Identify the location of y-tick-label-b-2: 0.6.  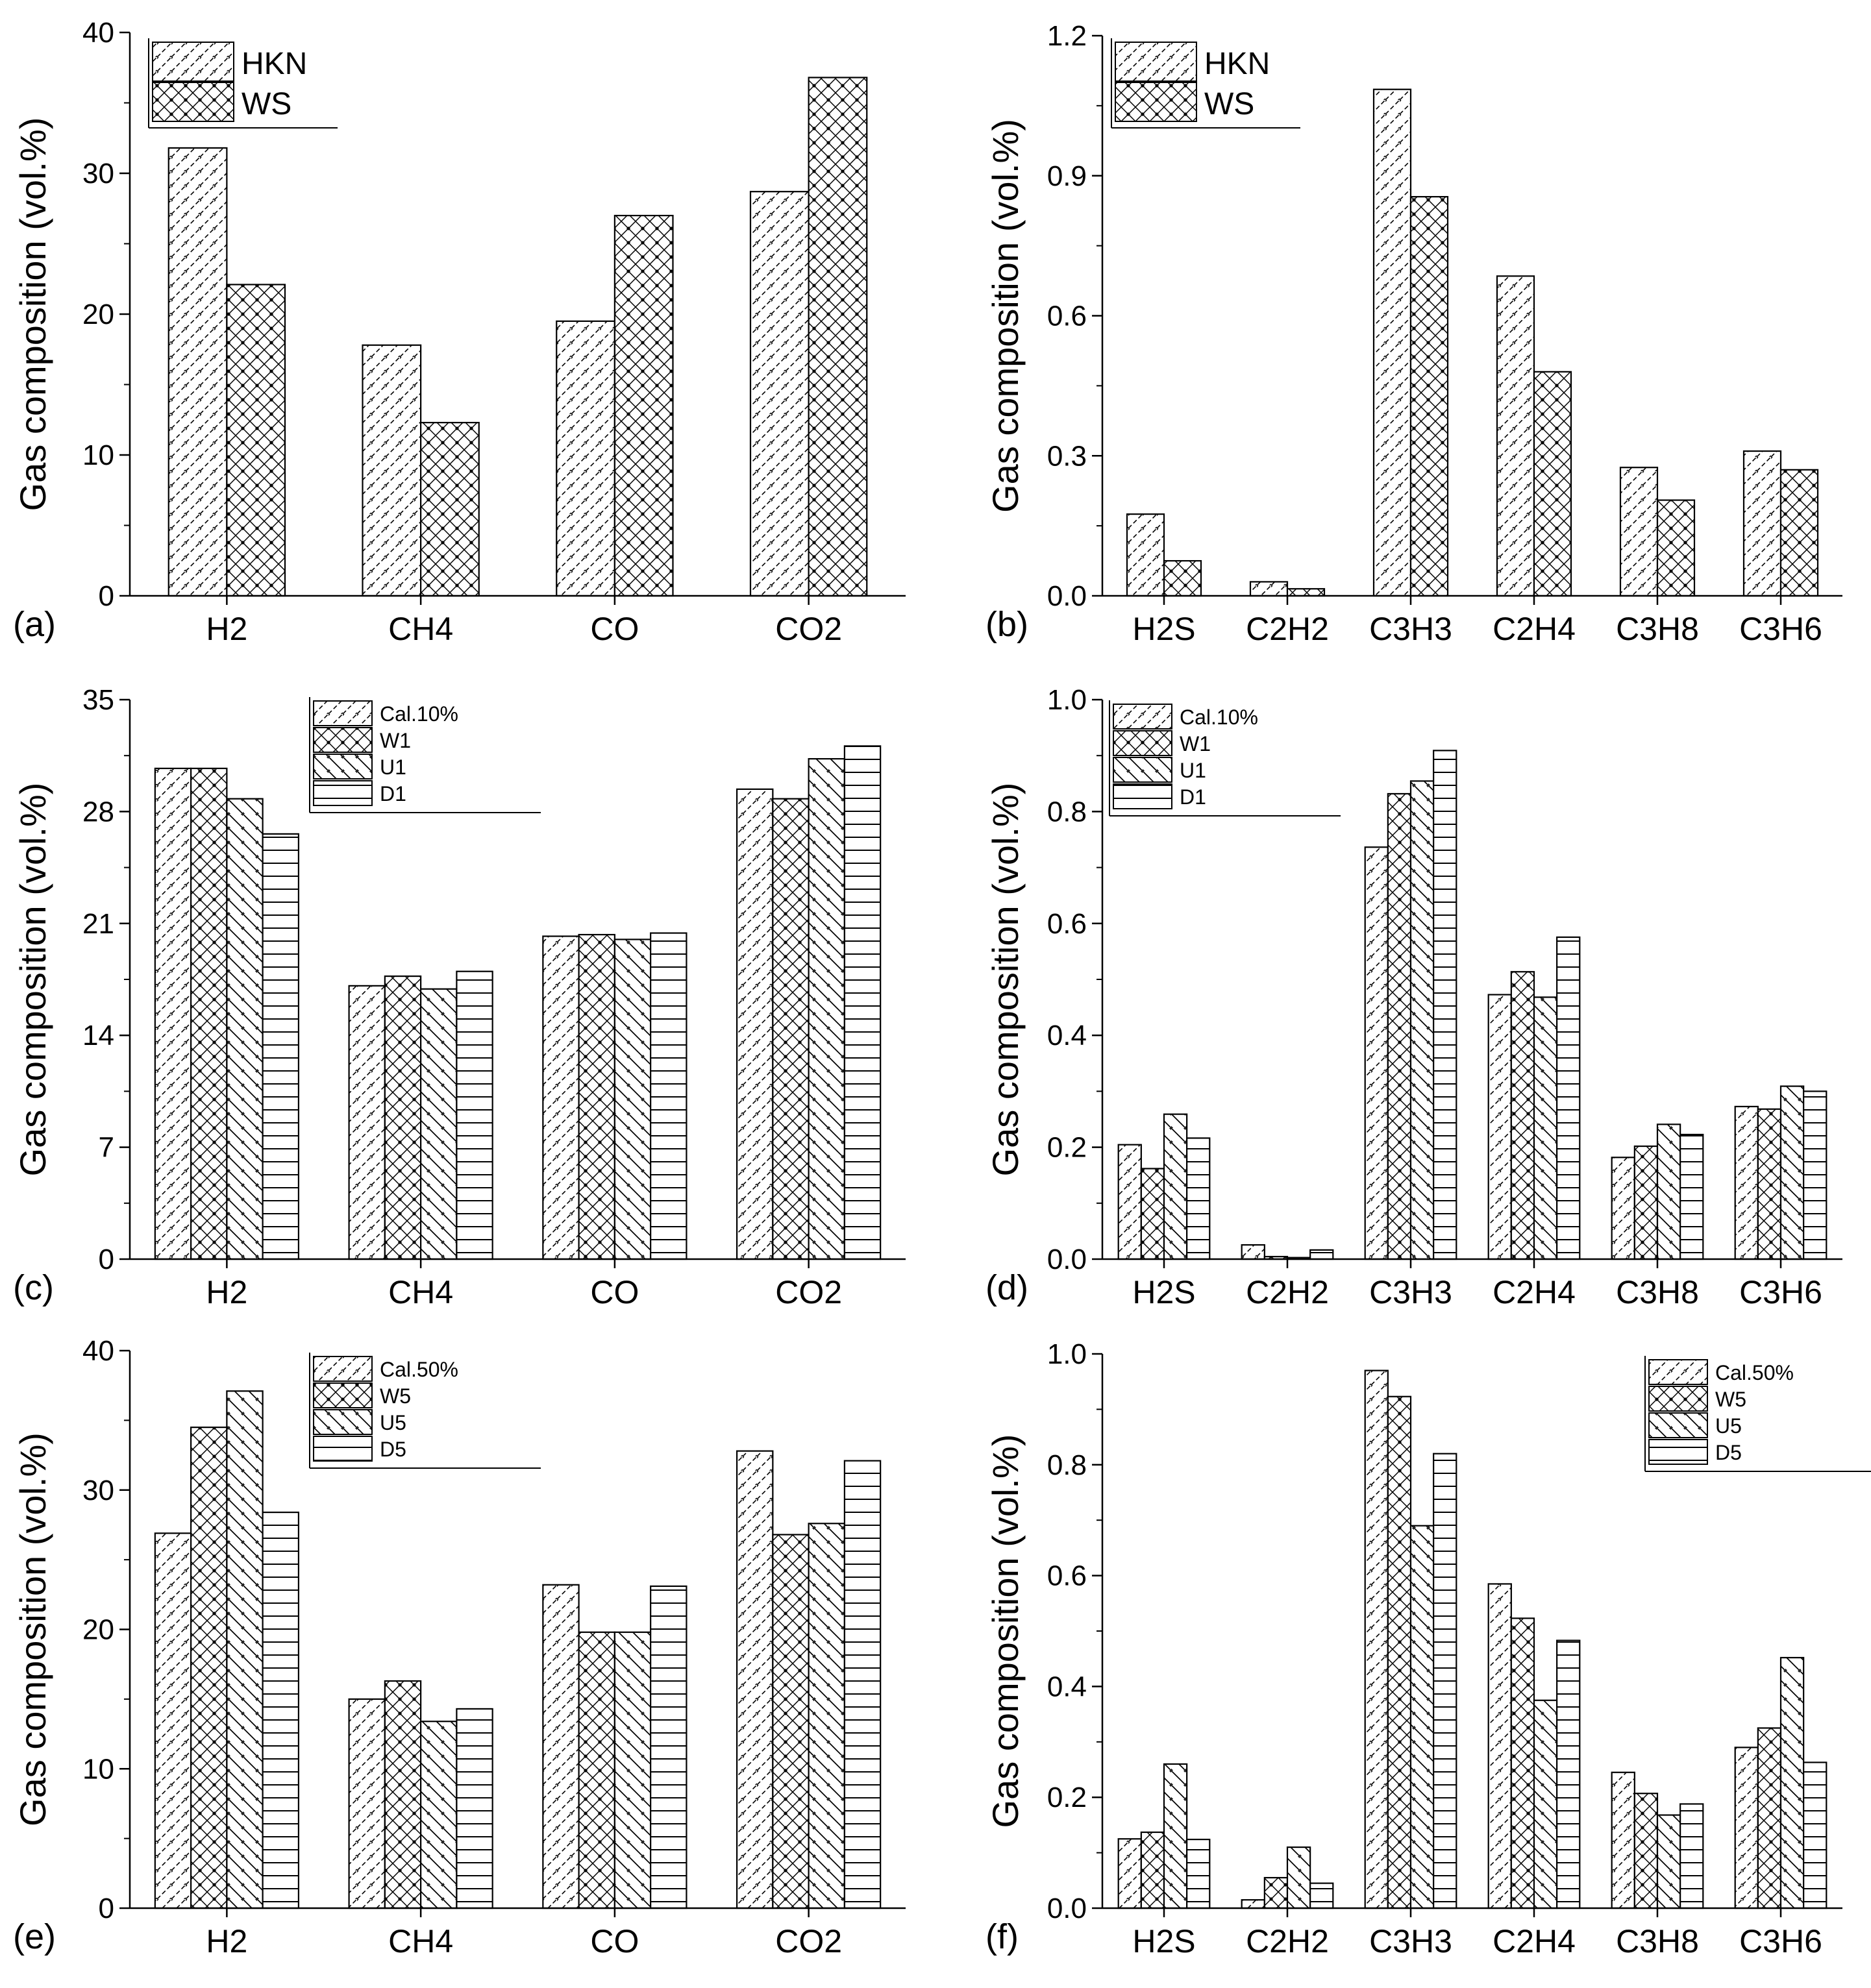
(1067, 316).